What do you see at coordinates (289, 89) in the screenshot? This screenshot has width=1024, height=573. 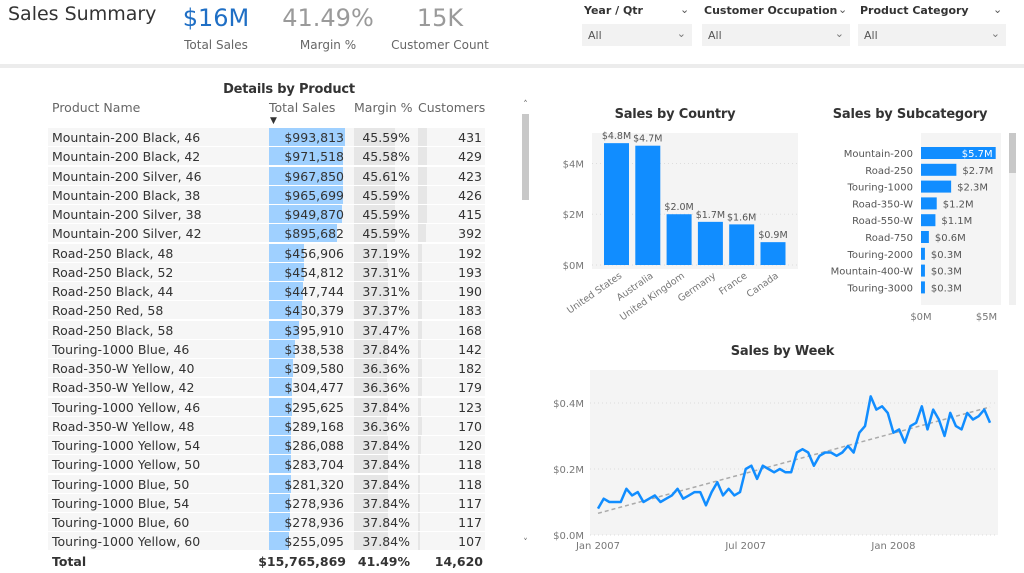 I see `table-title: Details by Product` at bounding box center [289, 89].